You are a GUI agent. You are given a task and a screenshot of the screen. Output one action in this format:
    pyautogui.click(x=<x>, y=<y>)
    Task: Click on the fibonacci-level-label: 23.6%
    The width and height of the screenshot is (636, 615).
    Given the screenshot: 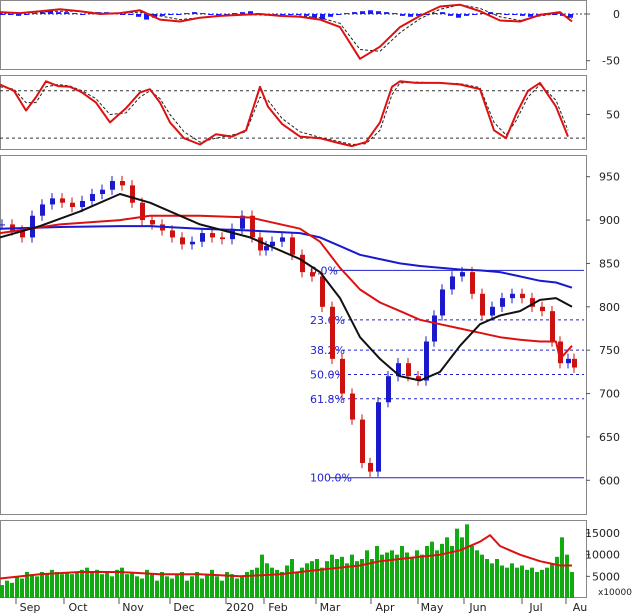 What is the action you would take?
    pyautogui.click(x=327, y=320)
    